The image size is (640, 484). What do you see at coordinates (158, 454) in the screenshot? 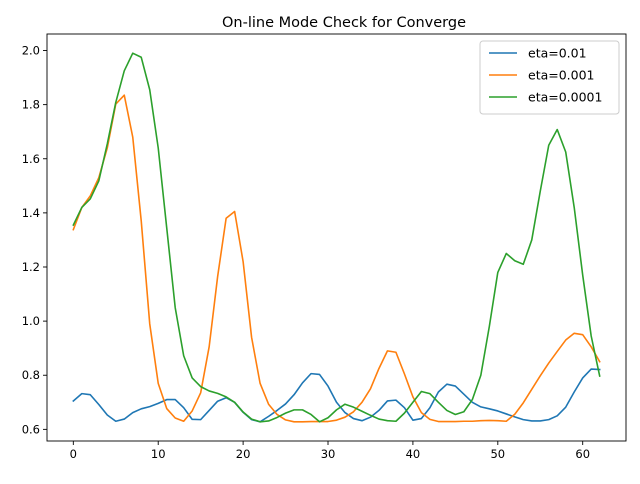
I see `x-tick-label: 10` at bounding box center [158, 454].